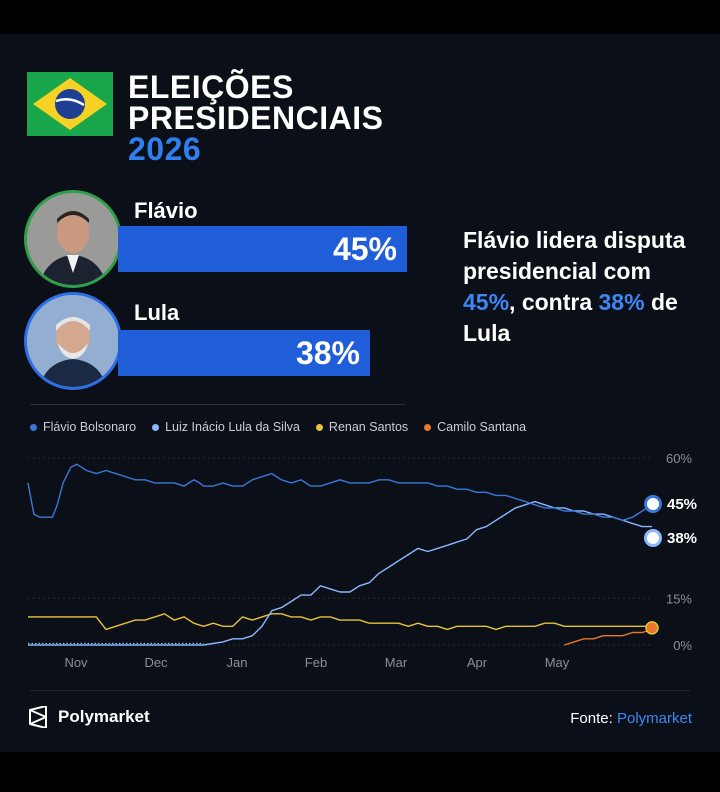 Image resolution: width=720 pixels, height=792 pixels. Describe the element at coordinates (90, 427) in the screenshot. I see `legend-label: Flávio Bolsonaro` at that location.